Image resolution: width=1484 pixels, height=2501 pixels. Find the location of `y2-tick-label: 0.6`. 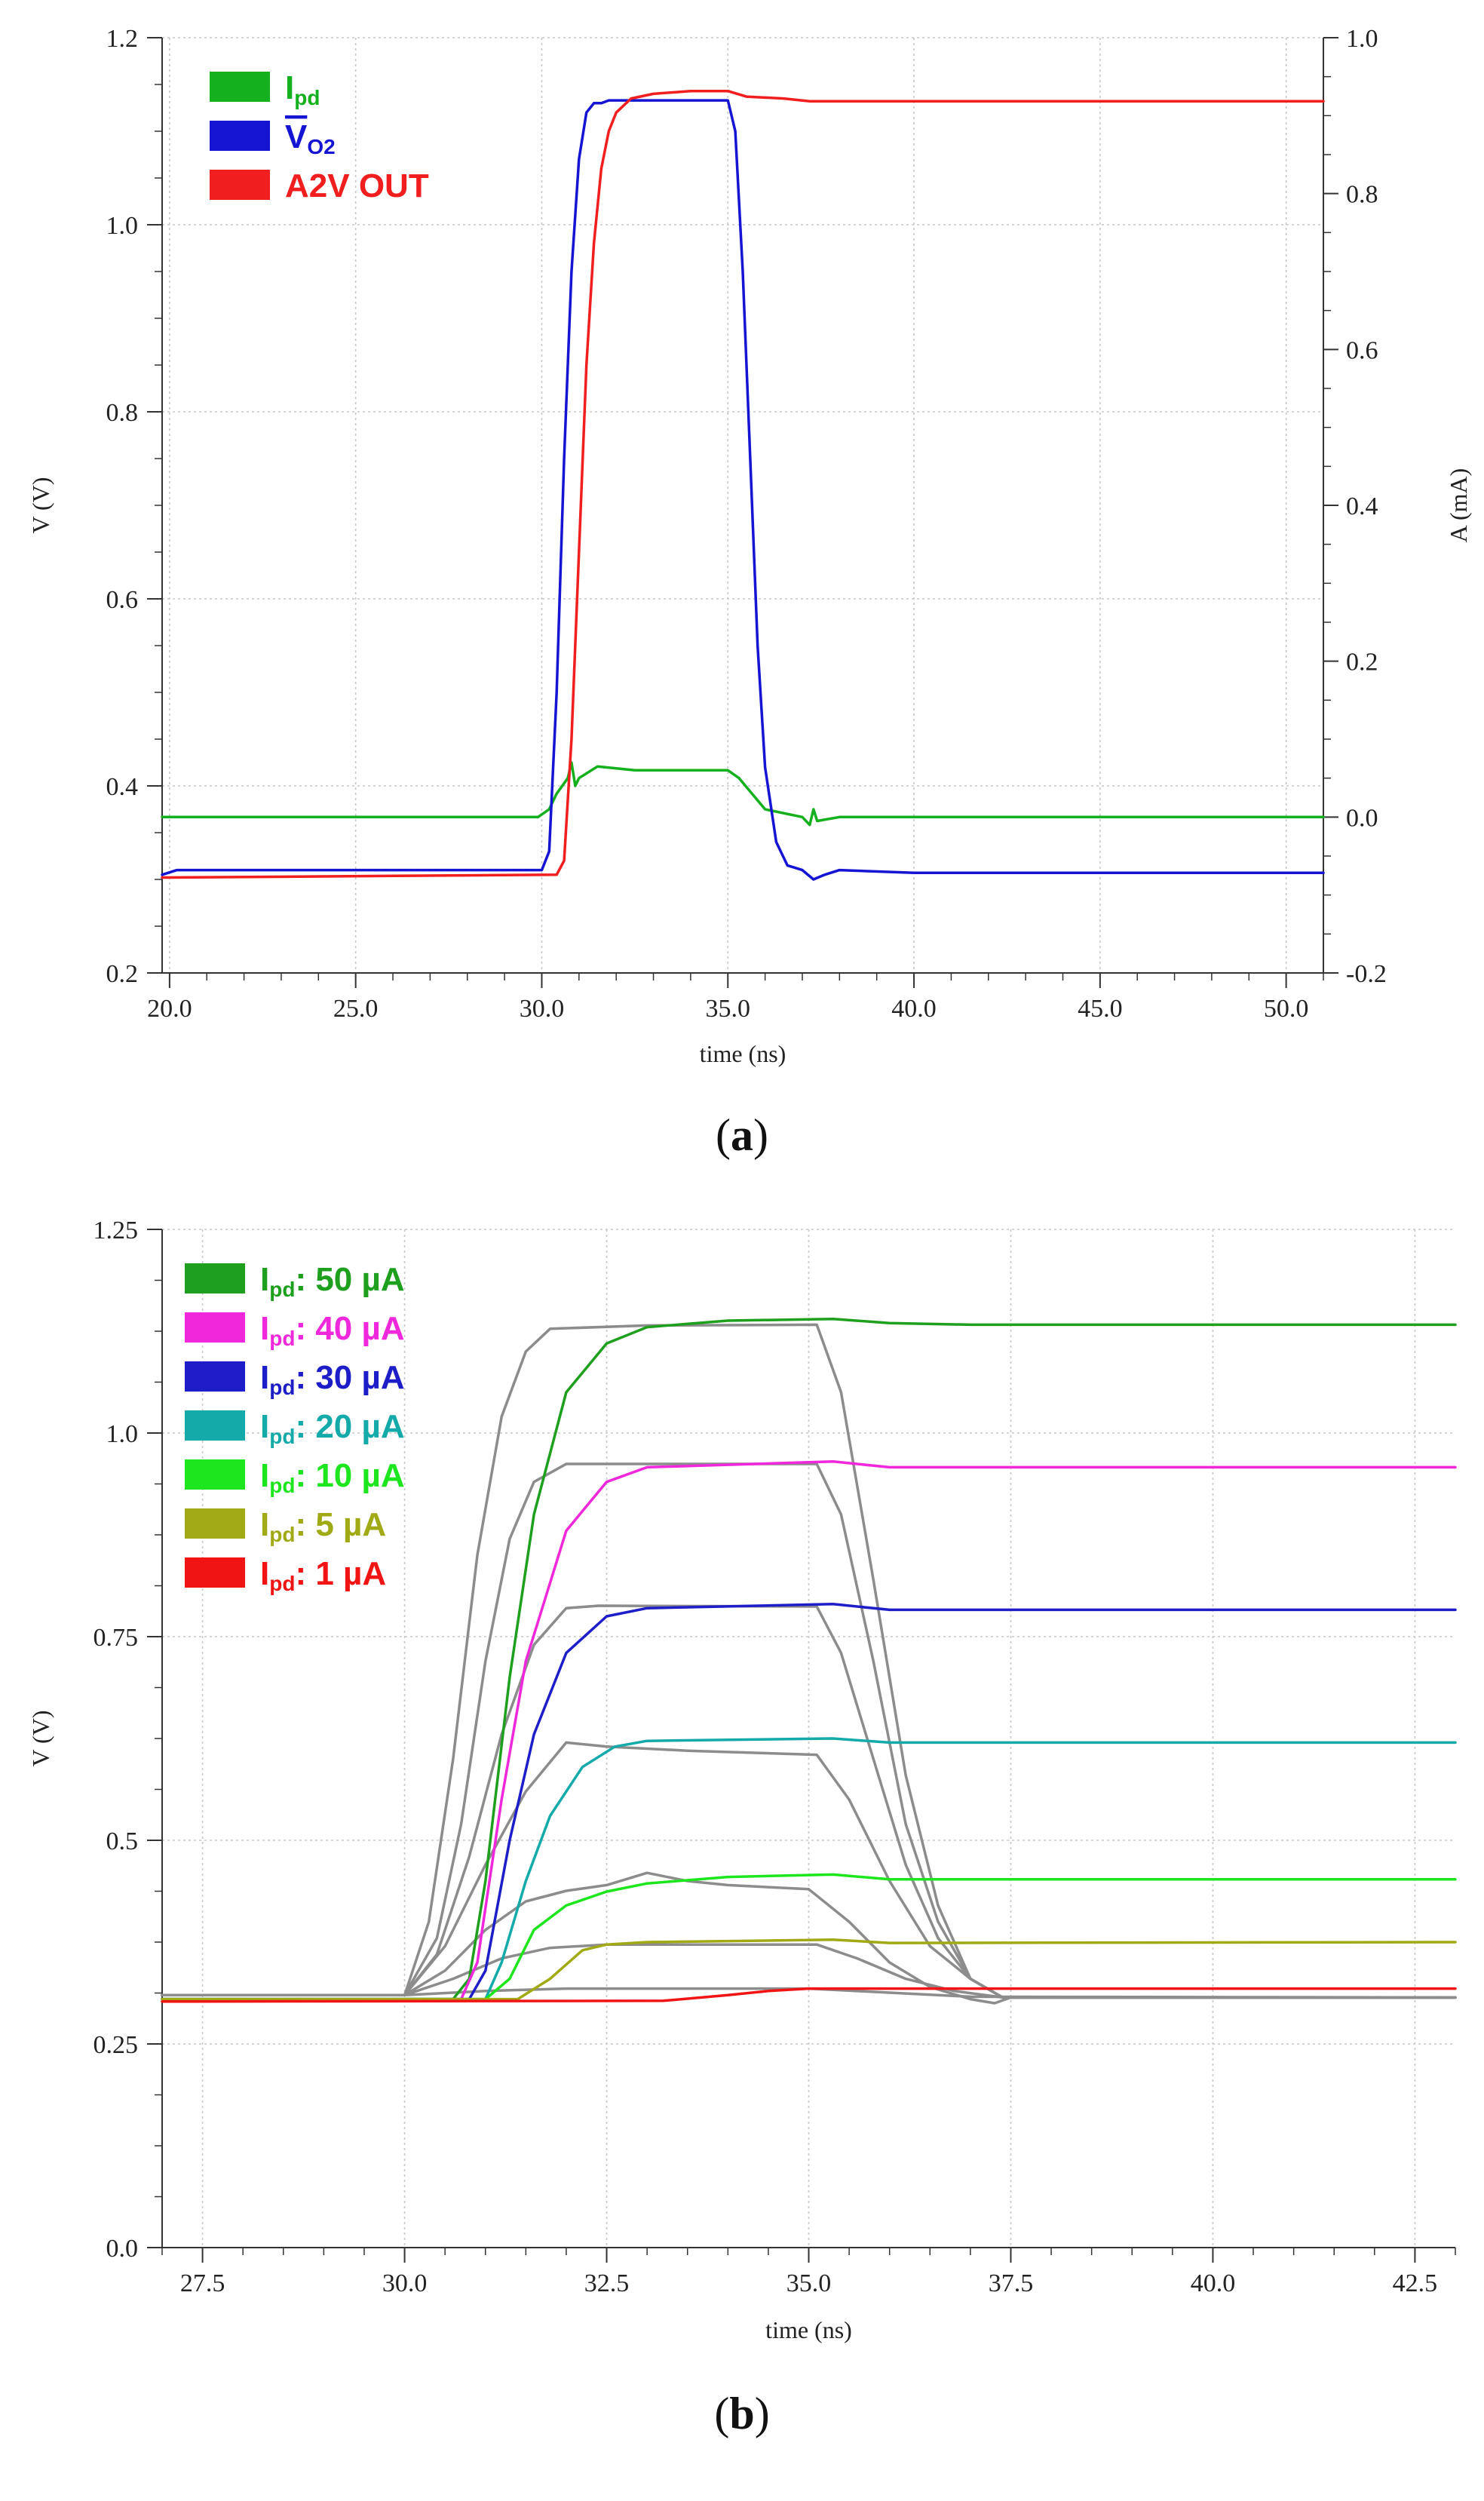

y2-tick-label: 0.6 is located at coordinates (1362, 350).